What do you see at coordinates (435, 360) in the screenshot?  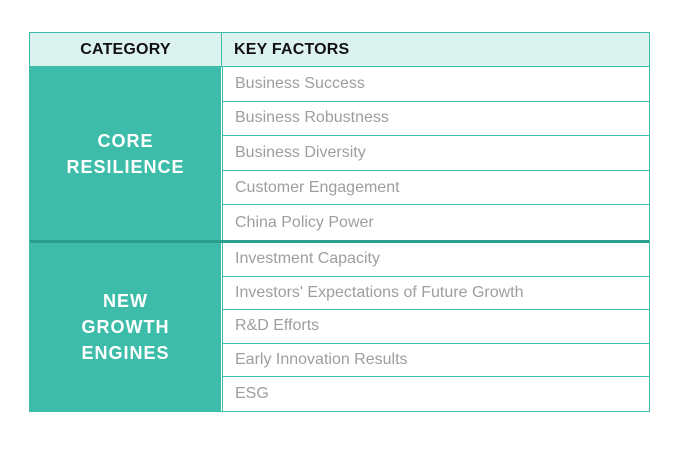 I see `table-row: Early Innovation Results` at bounding box center [435, 360].